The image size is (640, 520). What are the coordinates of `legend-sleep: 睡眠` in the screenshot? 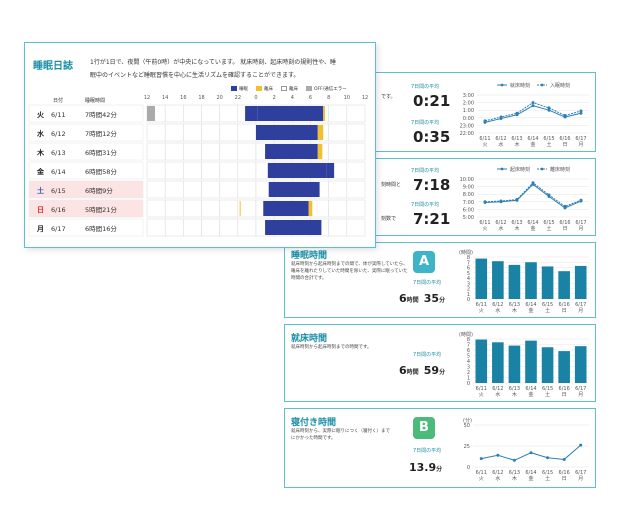 It's located at (239, 89).